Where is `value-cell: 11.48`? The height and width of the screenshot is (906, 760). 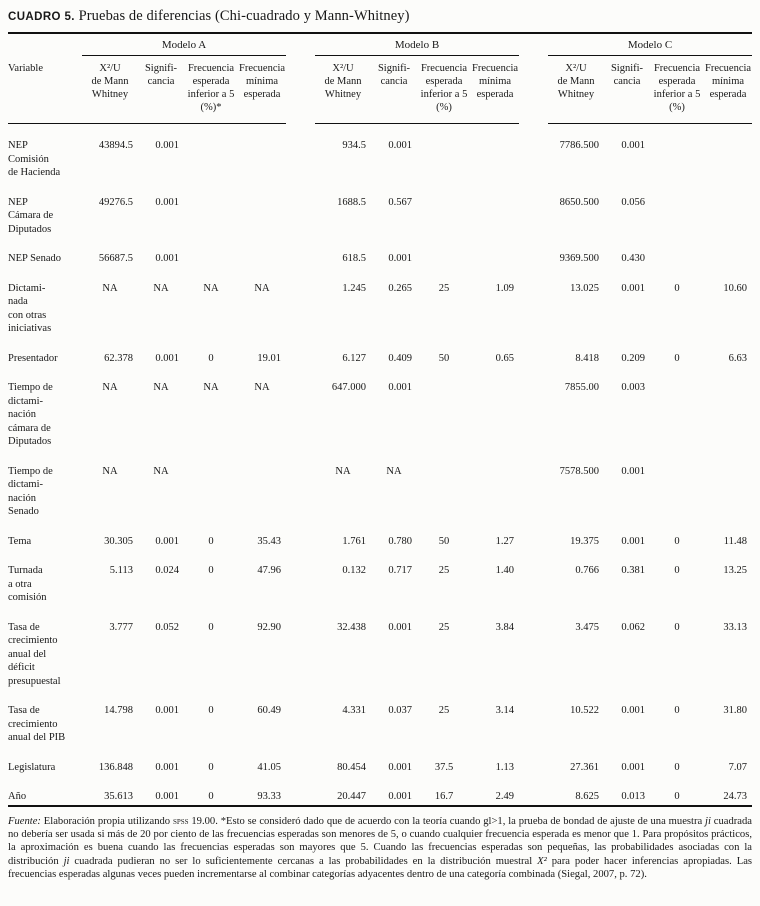
value-cell: 11.48 is located at coordinates (735, 541).